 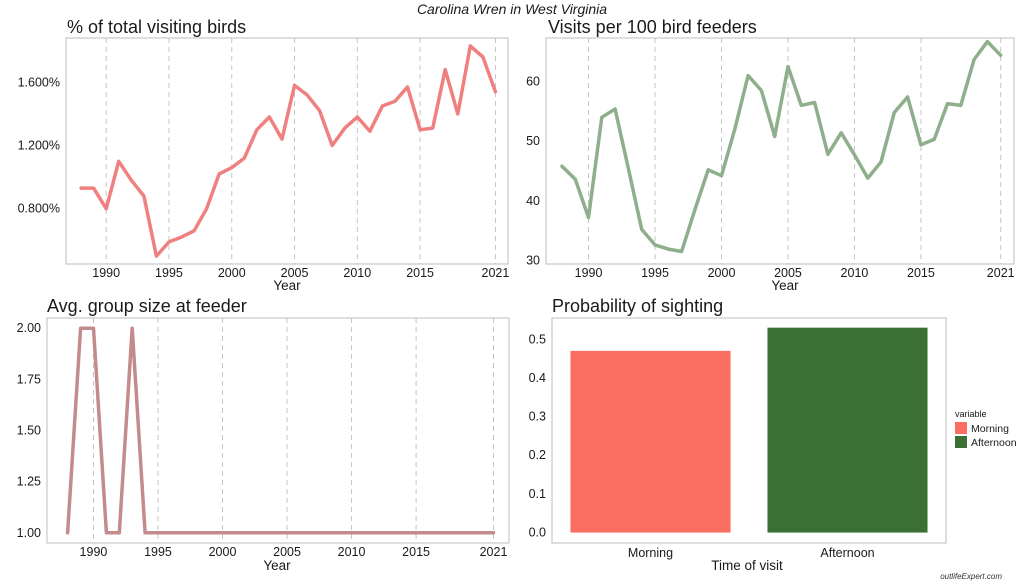 I want to click on y-tick-label: 0.3, so click(x=537, y=417).